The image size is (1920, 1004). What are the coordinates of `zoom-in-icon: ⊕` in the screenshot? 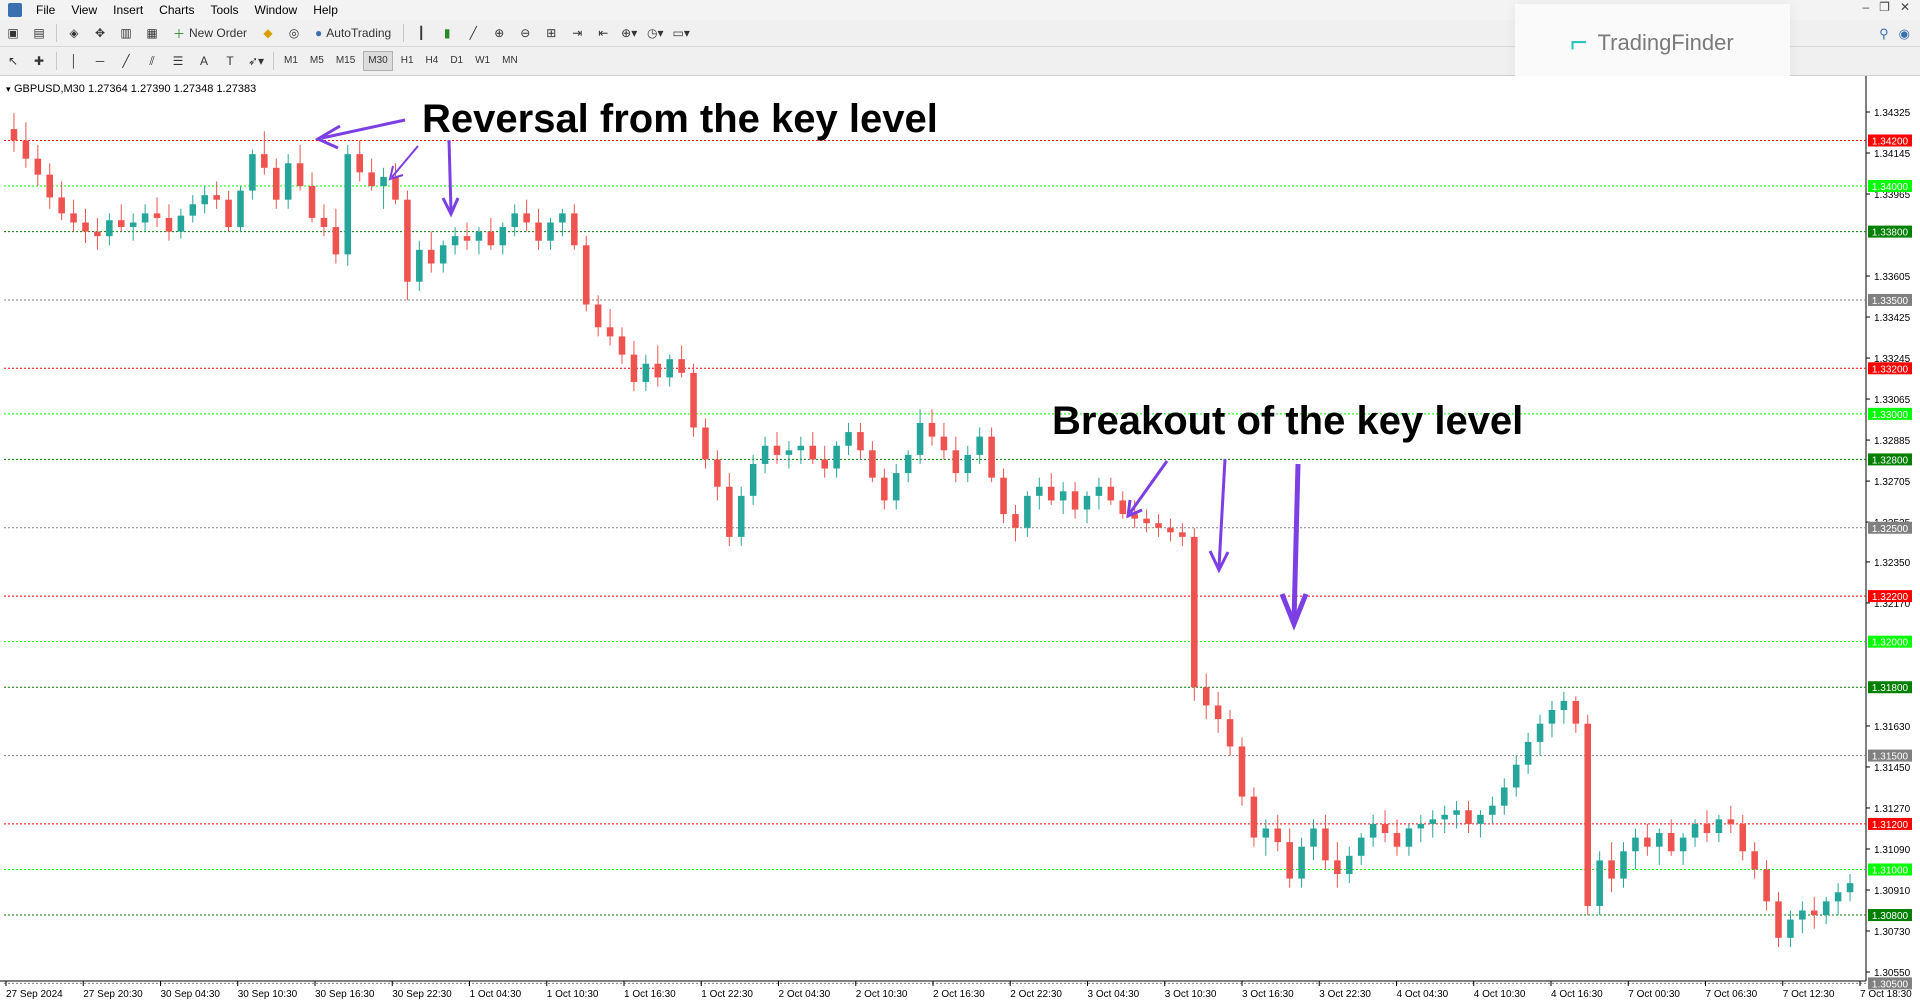 It's located at (499, 33).